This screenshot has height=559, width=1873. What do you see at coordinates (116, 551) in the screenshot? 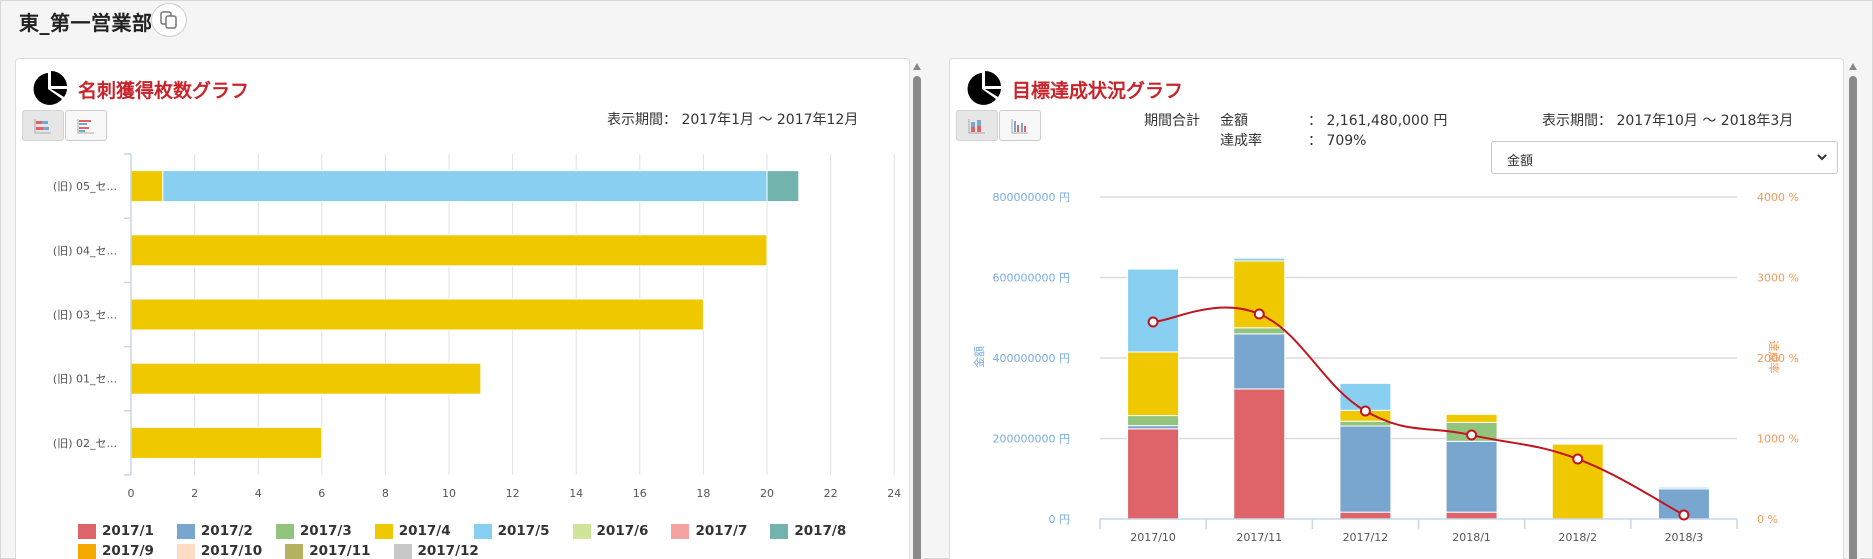
I see `legend-item: 2017/9` at bounding box center [116, 551].